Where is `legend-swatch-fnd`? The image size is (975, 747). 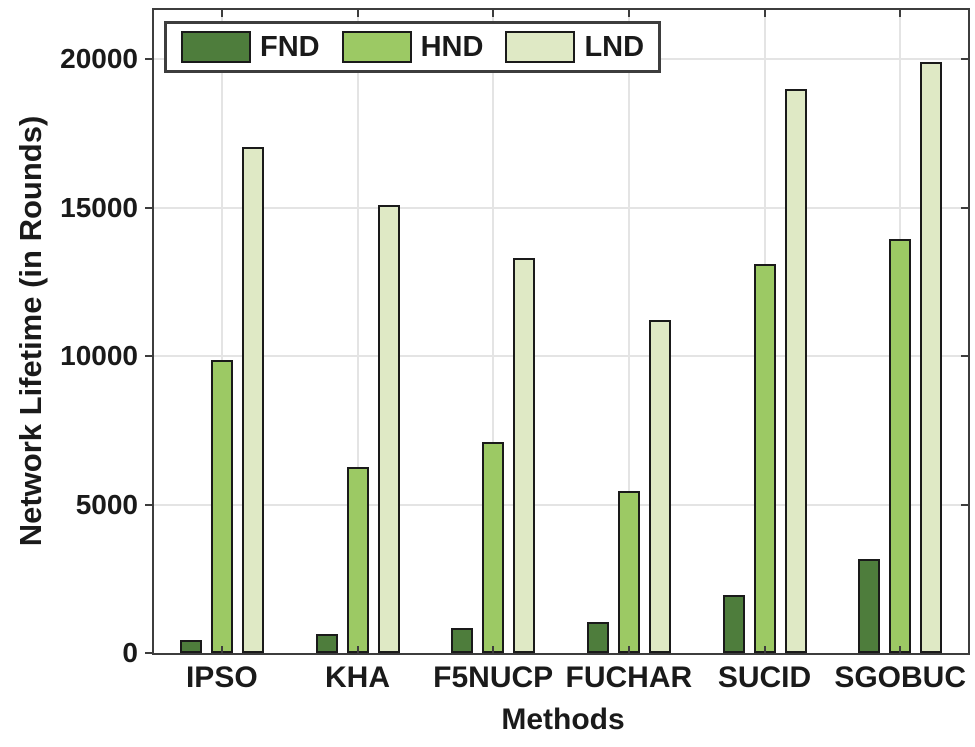 legend-swatch-fnd is located at coordinates (216, 47).